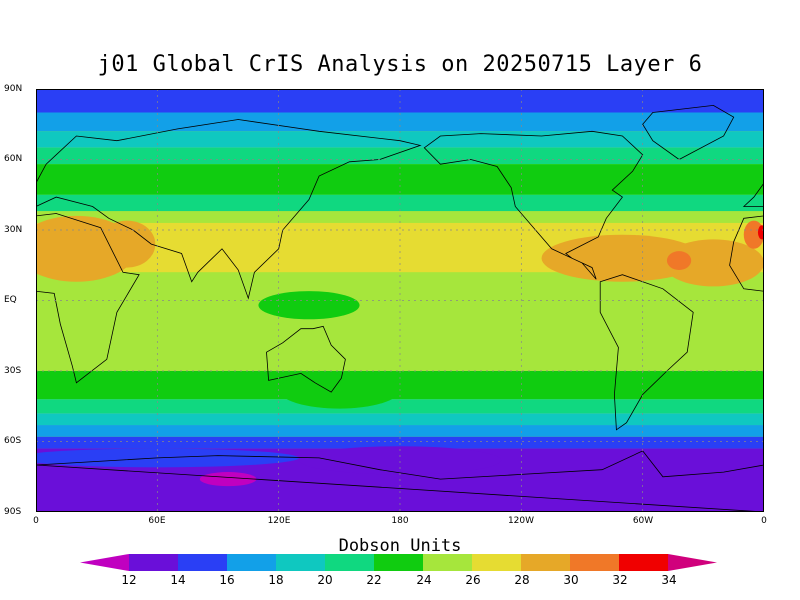 Image resolution: width=800 pixels, height=600 pixels. What do you see at coordinates (104, 562) in the screenshot?
I see `colorbar-arrow-low` at bounding box center [104, 562].